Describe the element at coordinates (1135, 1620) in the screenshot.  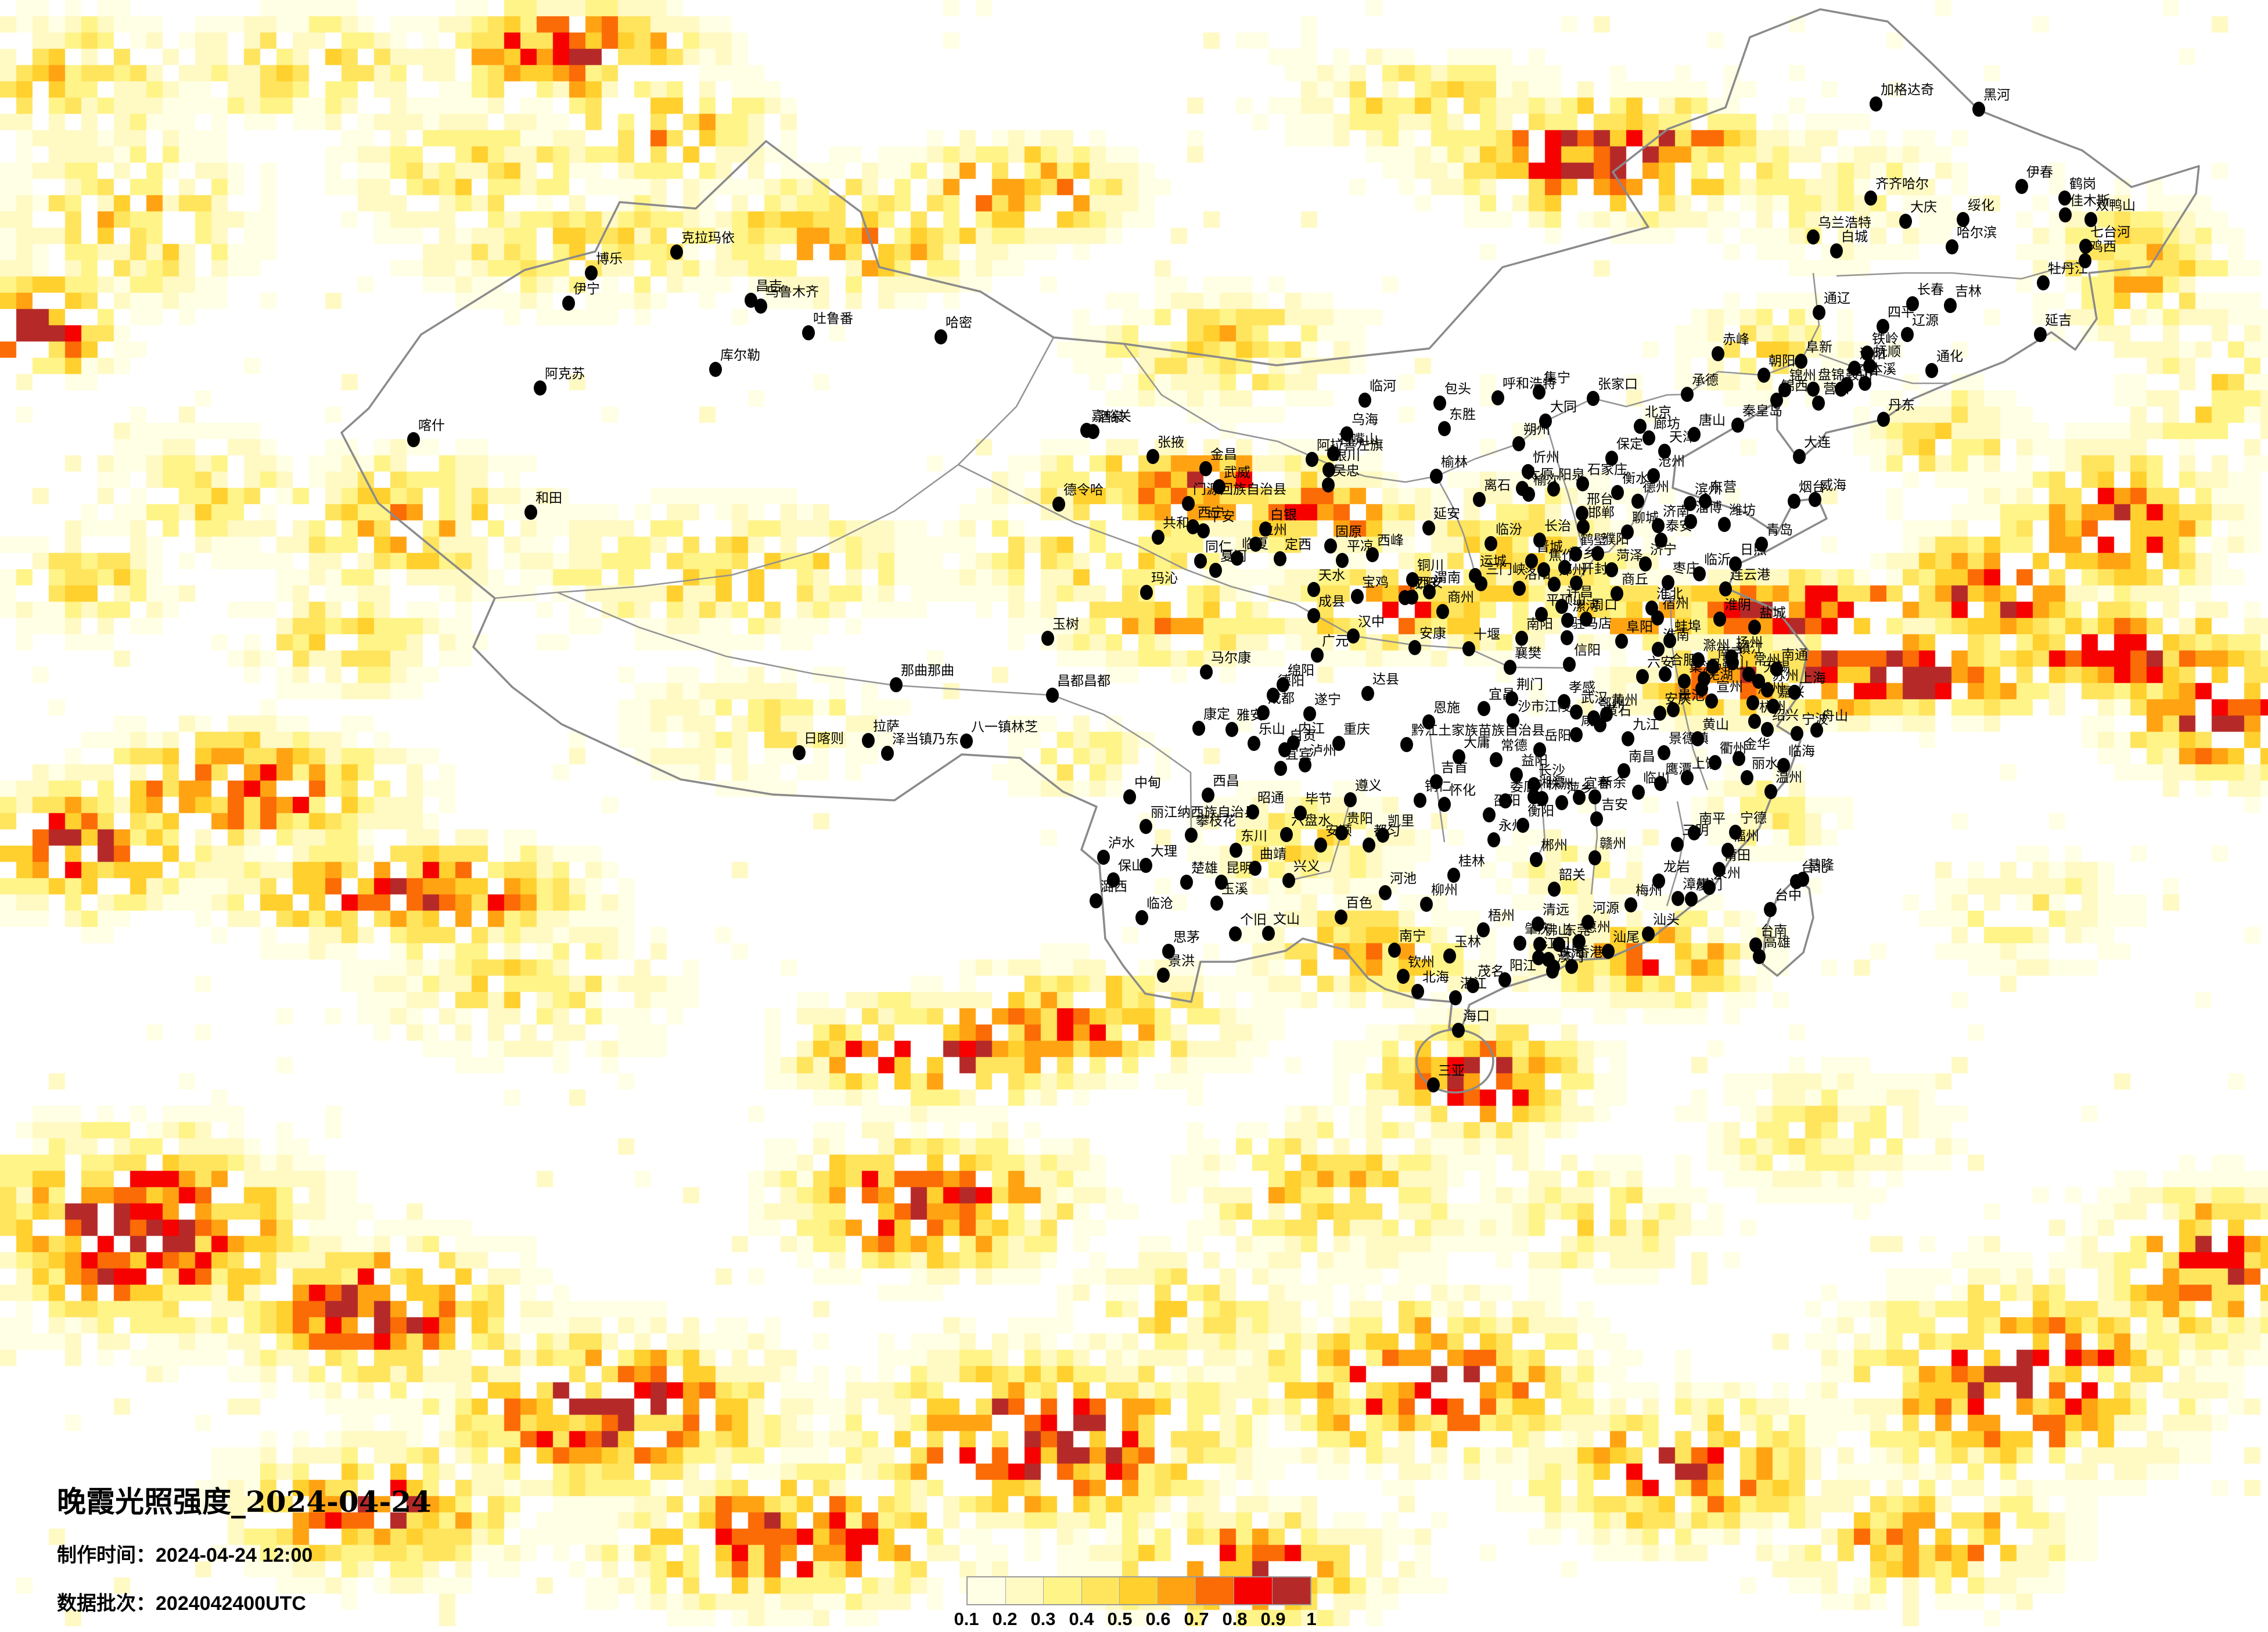
I see `legend-tick-labels: 0.1 0.2 0.3 0.4 0.5 0.6 0.7 0.8 0.9 1` at that location.